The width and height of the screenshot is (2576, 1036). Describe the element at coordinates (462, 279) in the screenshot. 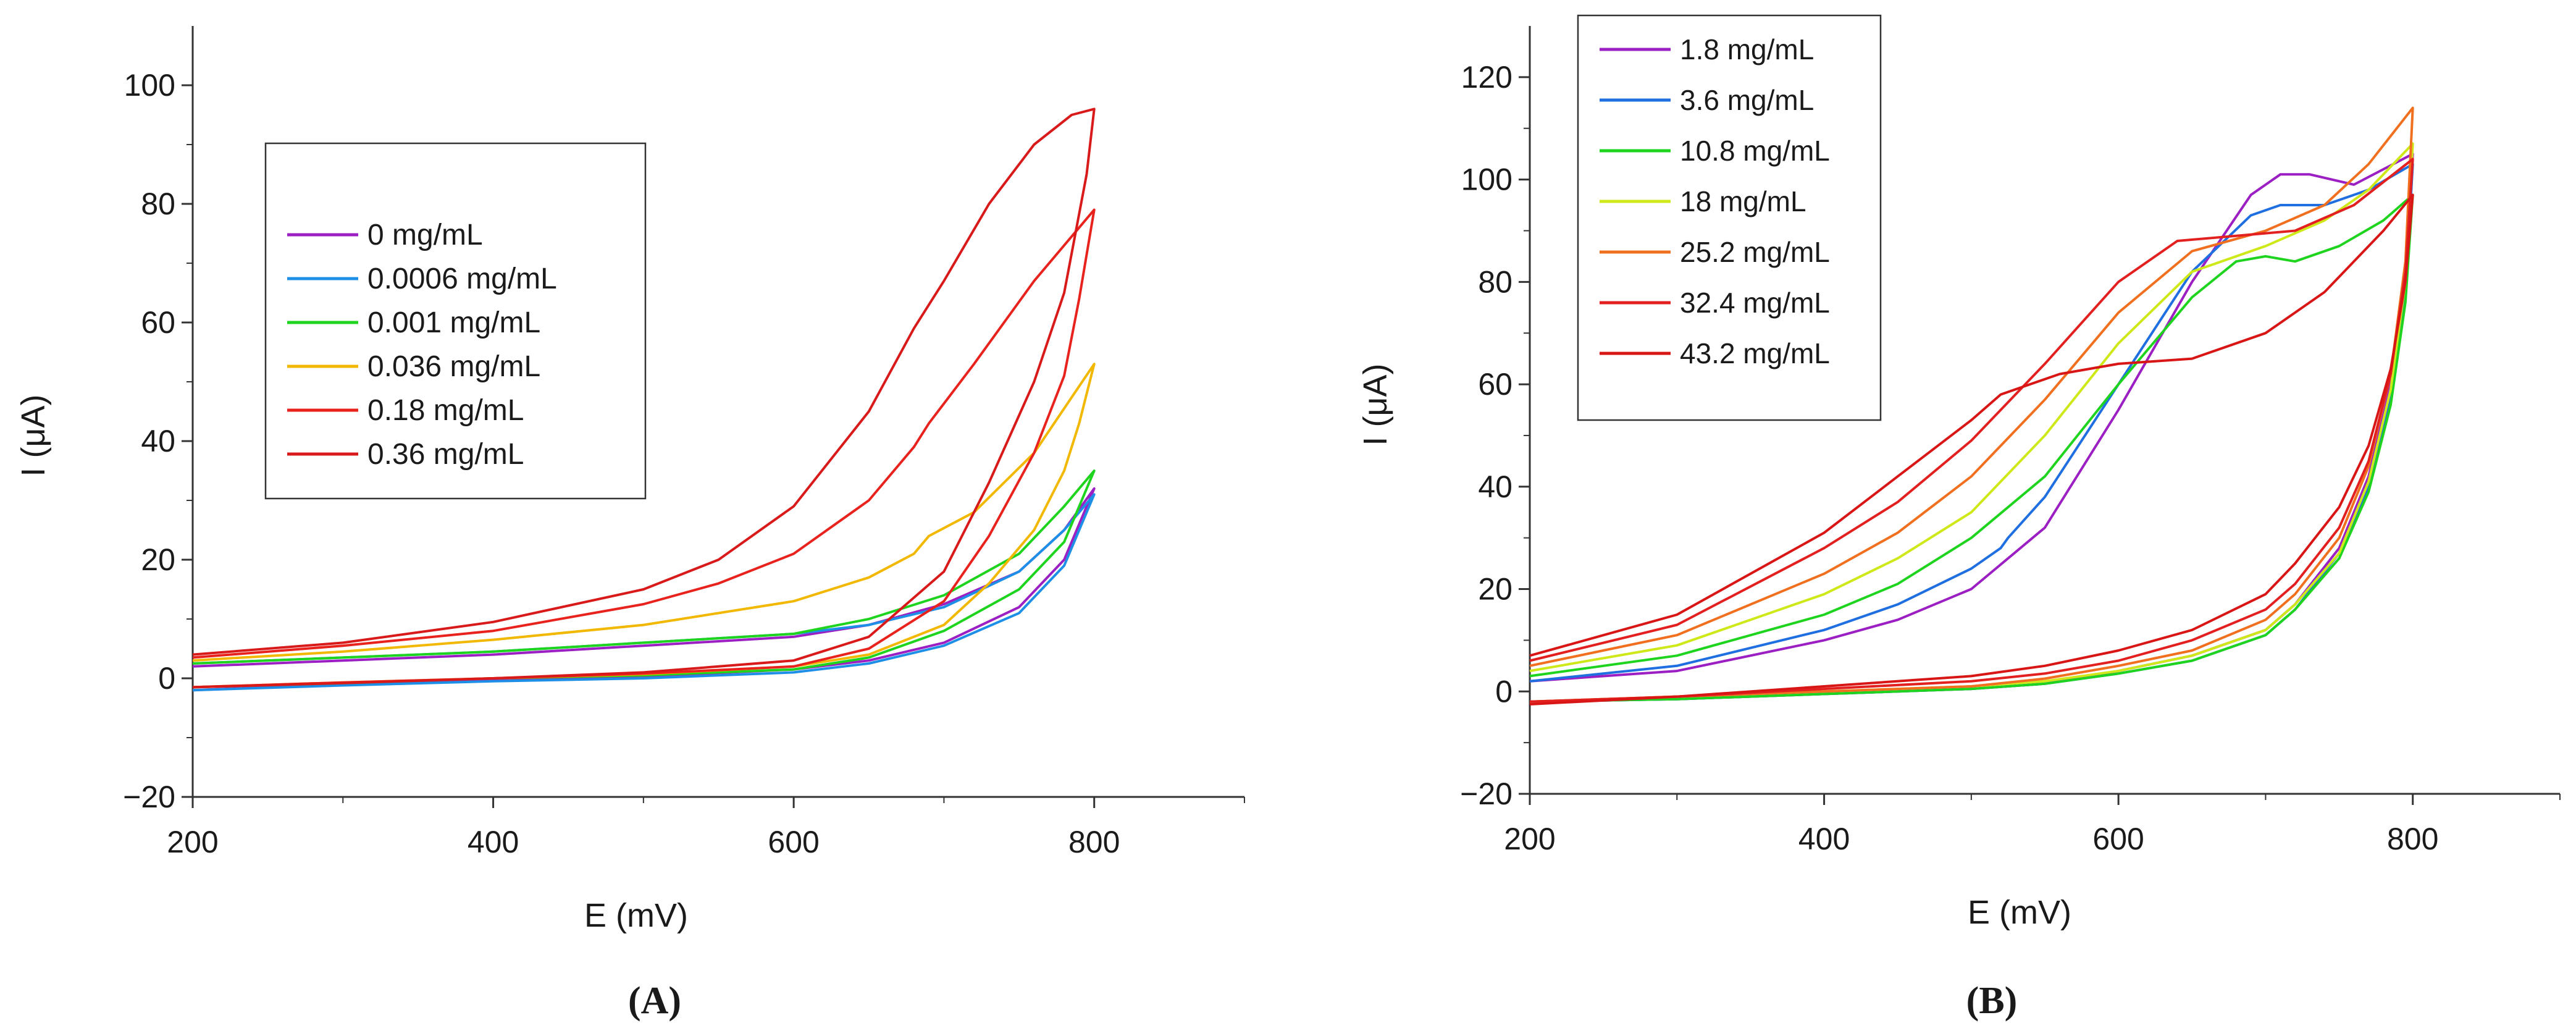

I see `legend-label: 0.0006 mg/mL` at that location.